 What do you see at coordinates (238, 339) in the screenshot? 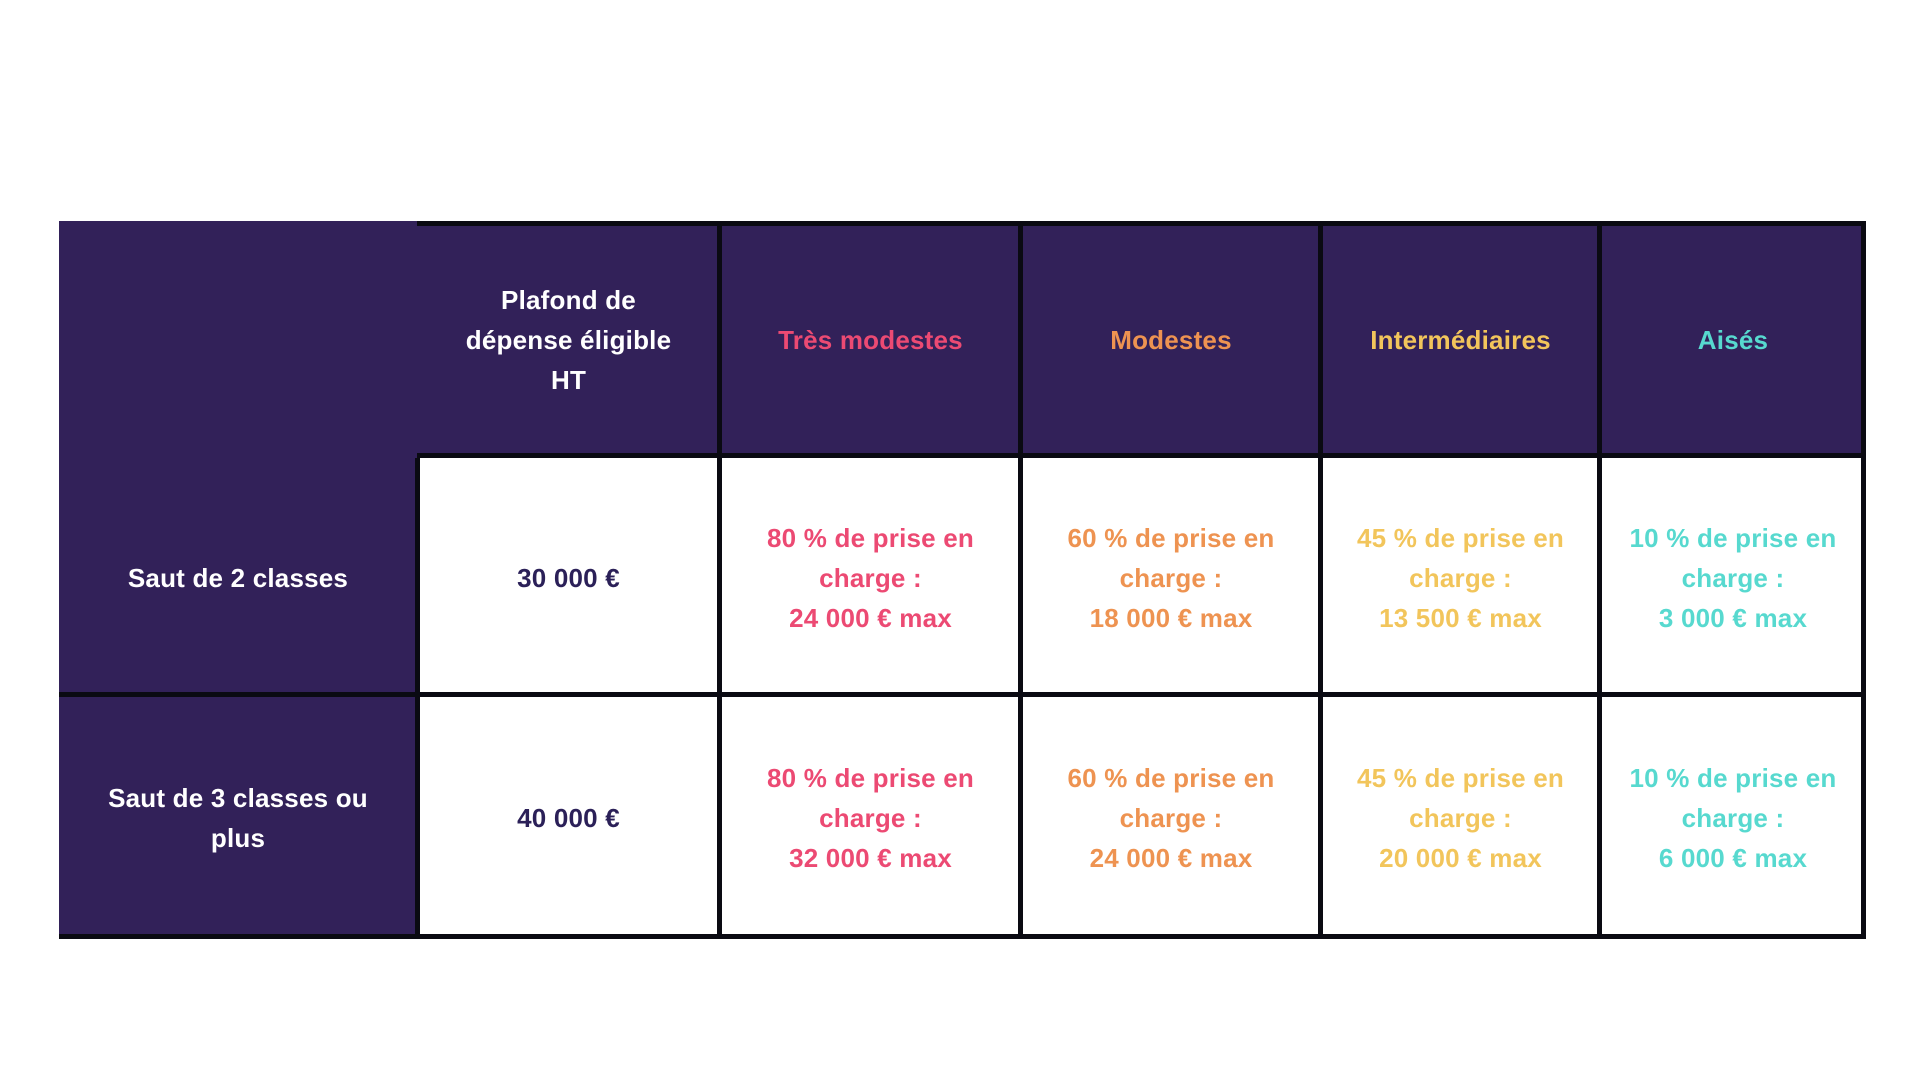
I see `header-cell-corner` at bounding box center [238, 339].